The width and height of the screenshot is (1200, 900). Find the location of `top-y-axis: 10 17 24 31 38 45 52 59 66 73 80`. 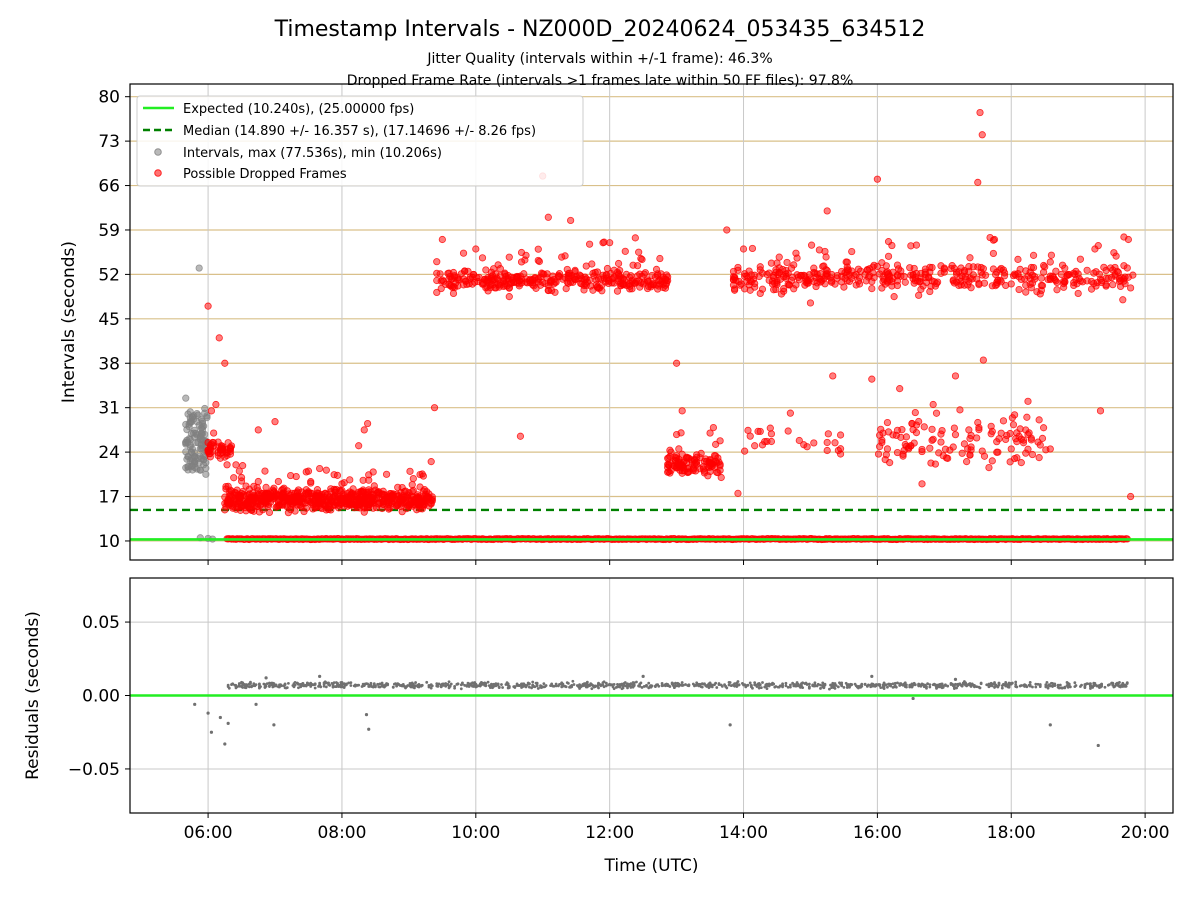

top-y-axis: 10 17 24 31 38 45 52 59 66 73 80 is located at coordinates (114, 320).